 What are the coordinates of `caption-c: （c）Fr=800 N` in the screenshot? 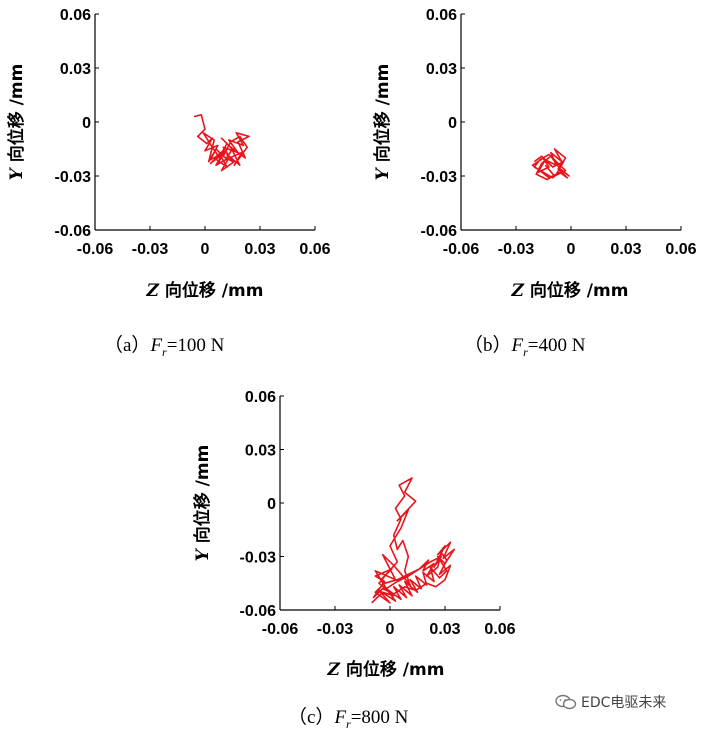 It's located at (348, 717).